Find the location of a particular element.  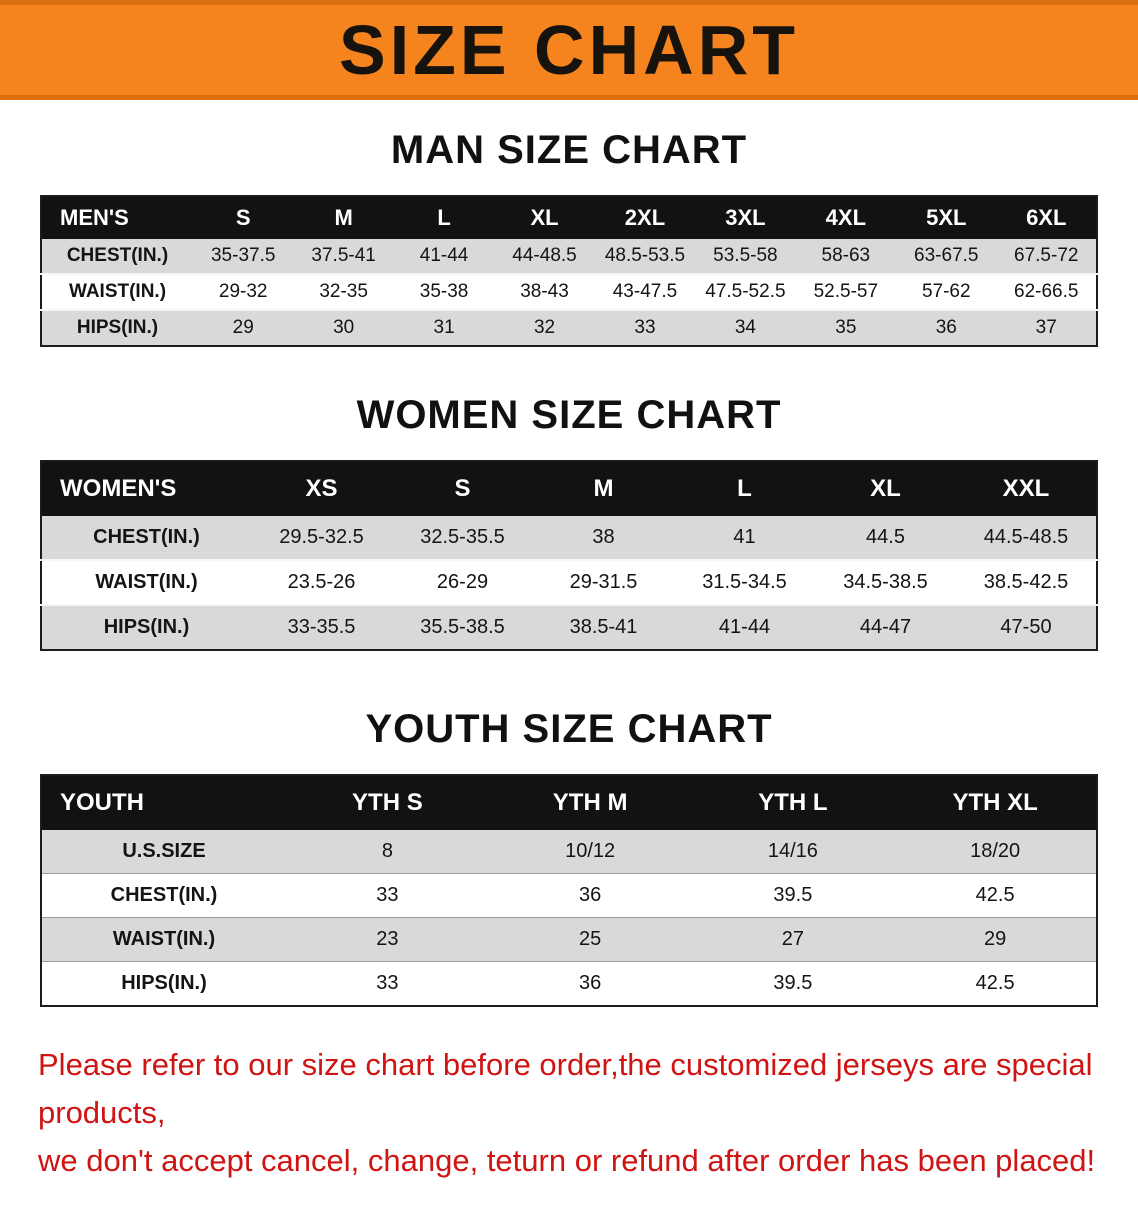

size-column-header: YTH S is located at coordinates (387, 802).